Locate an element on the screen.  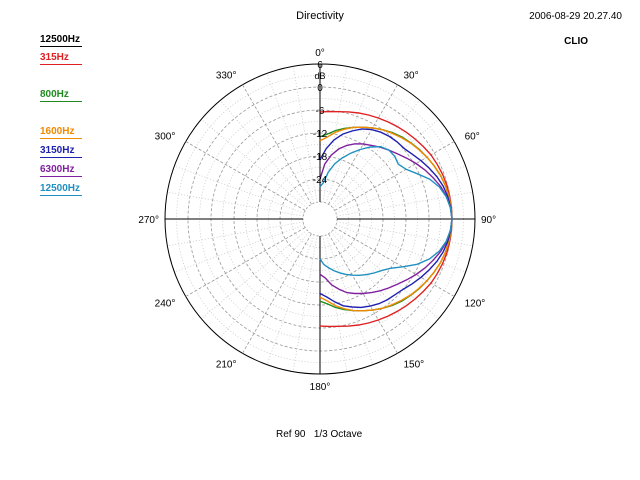
angle-tick-label: 120° is located at coordinates (475, 304).